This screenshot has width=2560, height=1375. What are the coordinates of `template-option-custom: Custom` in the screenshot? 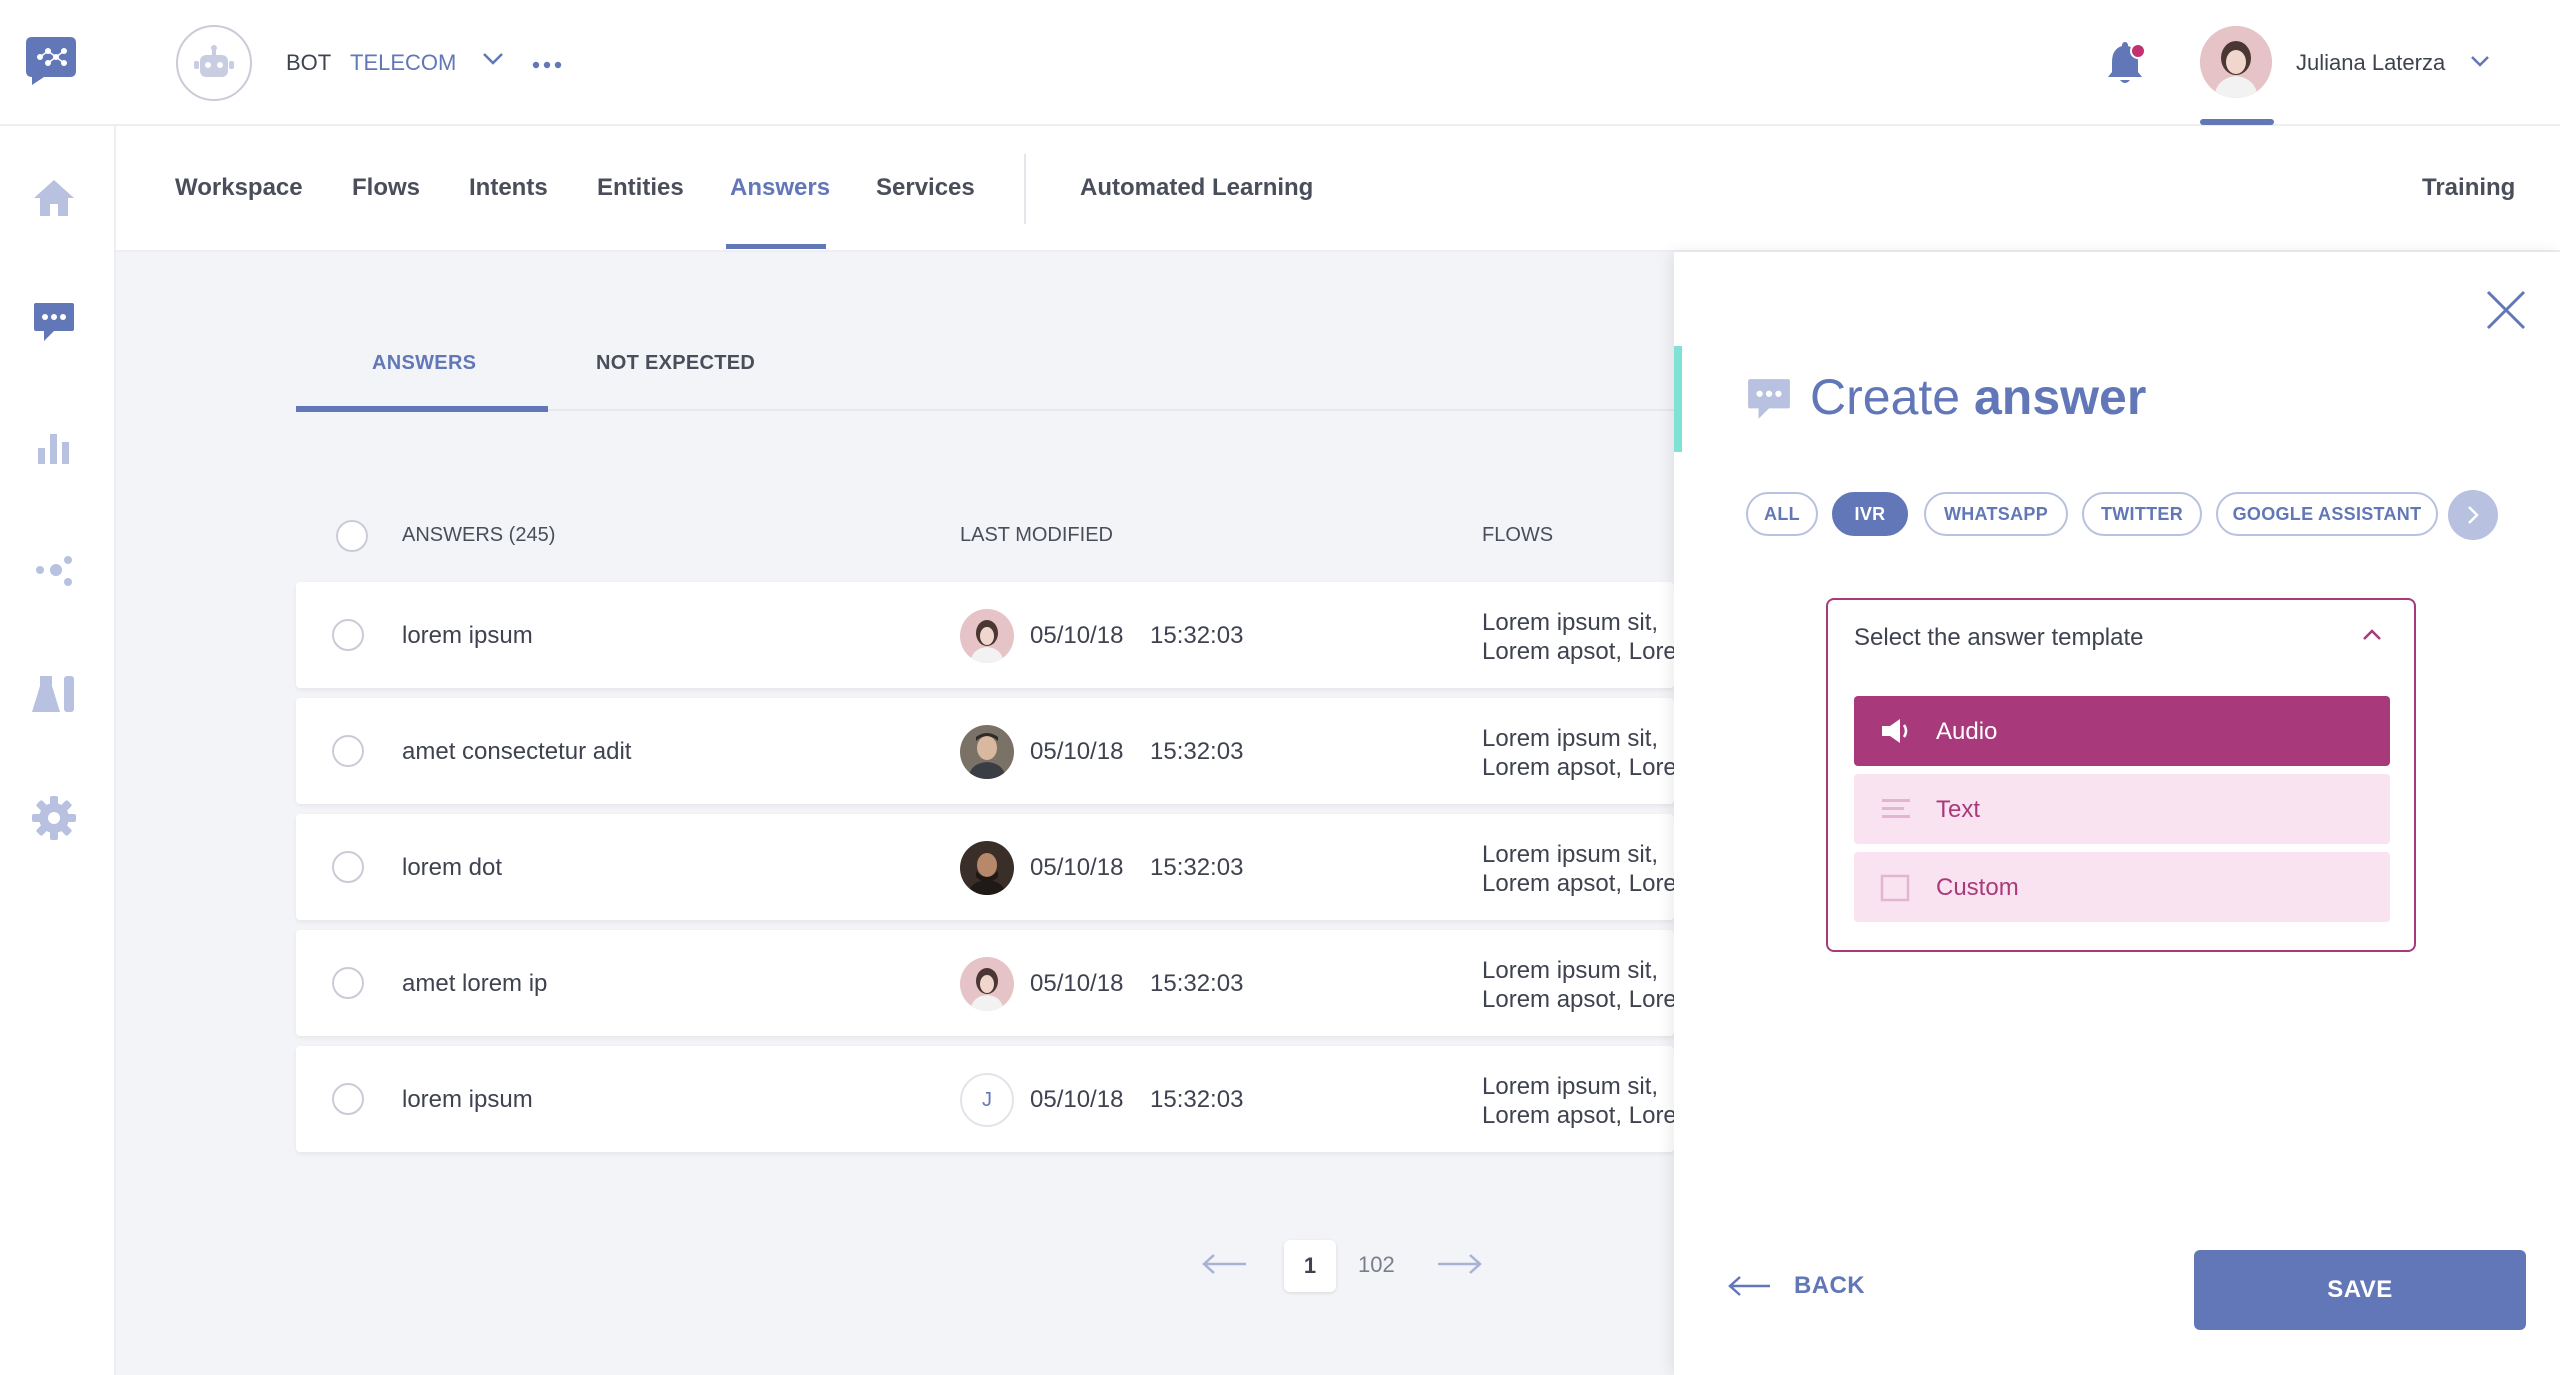 It's located at (2122, 887).